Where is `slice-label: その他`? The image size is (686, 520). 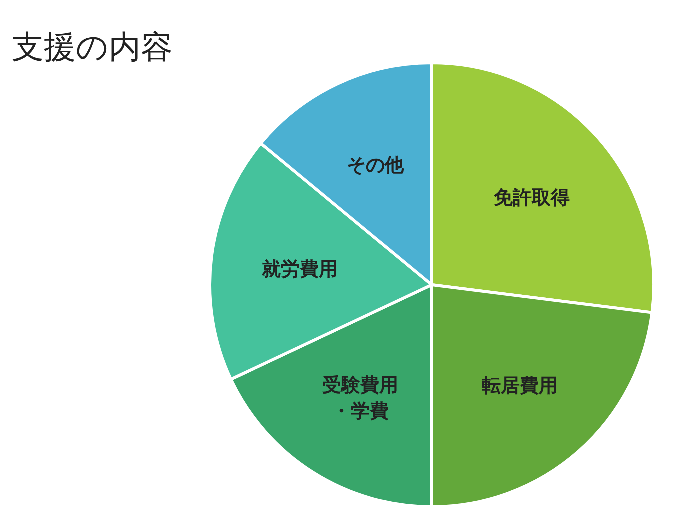
slice-label: その他 is located at coordinates (375, 165).